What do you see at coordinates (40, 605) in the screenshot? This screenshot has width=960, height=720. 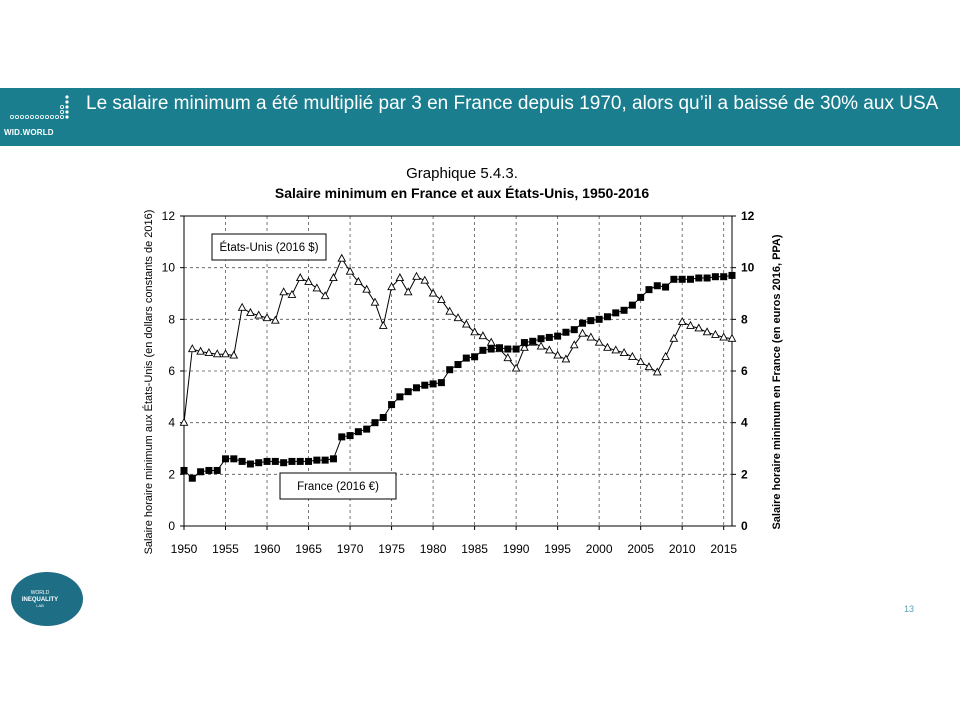 I see `logo-line-3: LAB` at bounding box center [40, 605].